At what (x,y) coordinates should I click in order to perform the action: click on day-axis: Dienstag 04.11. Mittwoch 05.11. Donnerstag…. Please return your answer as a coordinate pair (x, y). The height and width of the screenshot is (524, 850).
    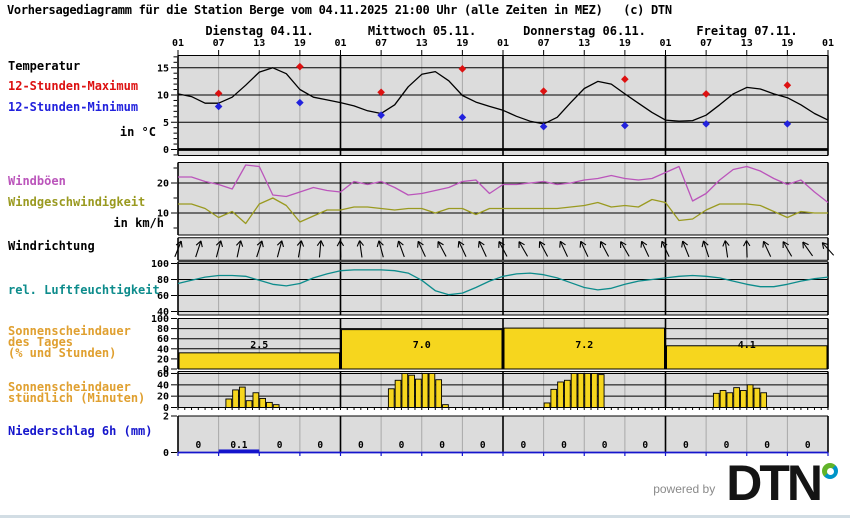
    Looking at the image, I should click on (425, 30).